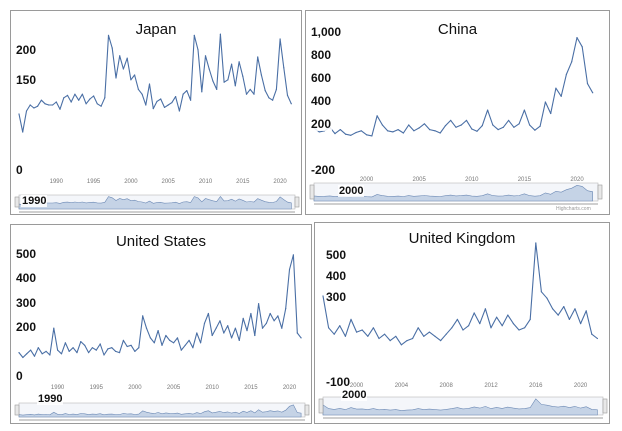 This screenshot has width=622, height=431. I want to click on navigator-label: 1990, so click(34, 201).